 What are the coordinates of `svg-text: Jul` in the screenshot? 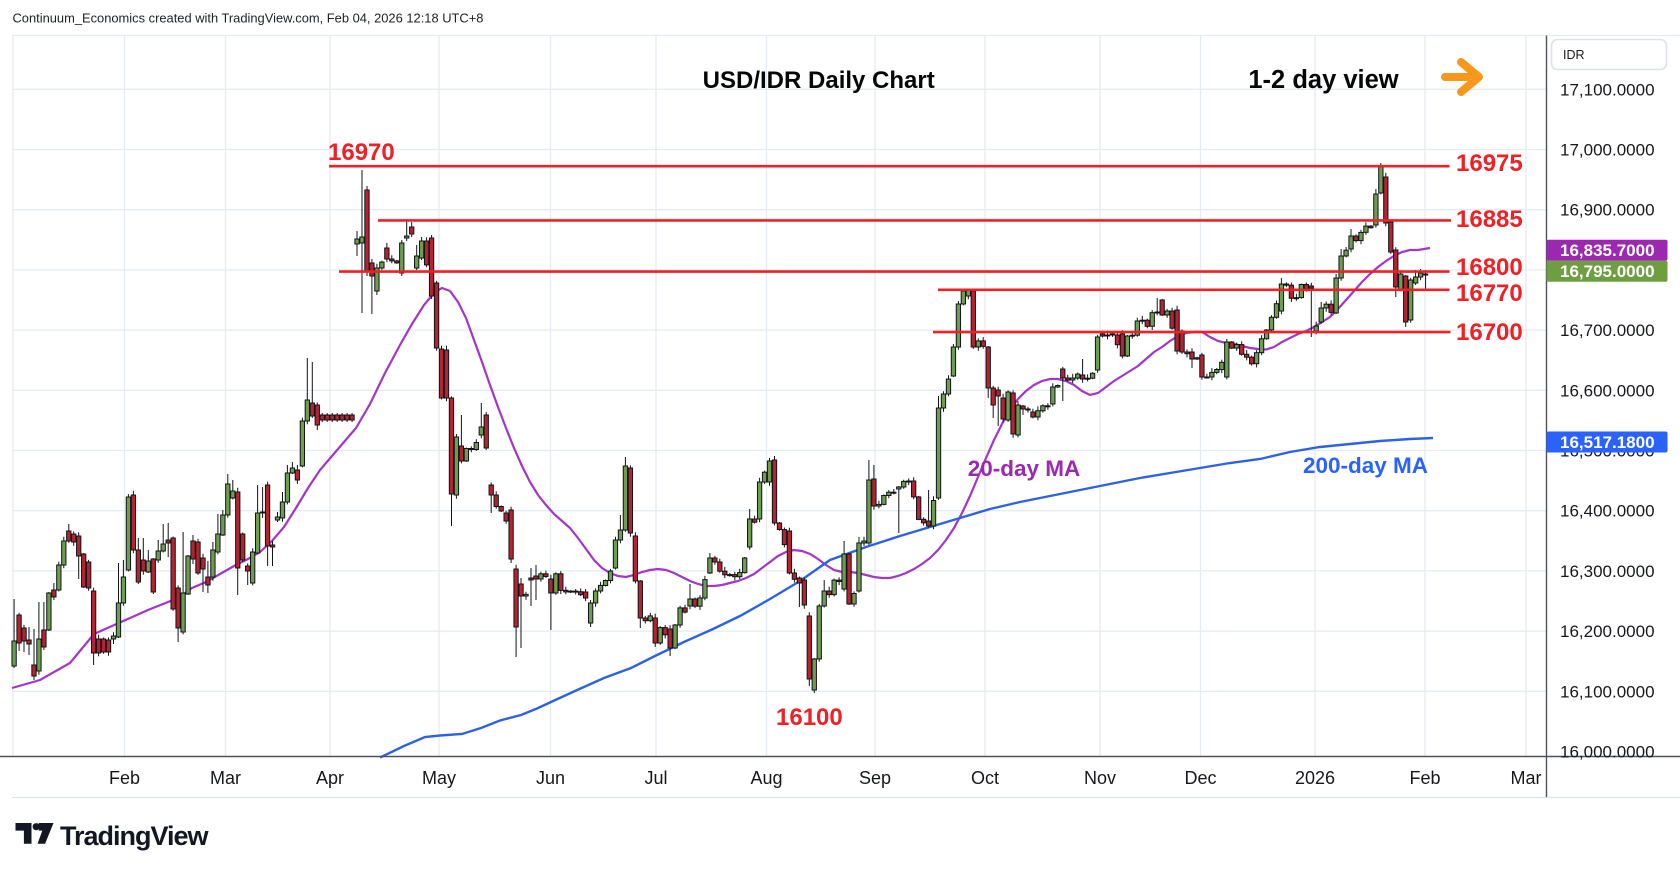 It's located at (655, 778).